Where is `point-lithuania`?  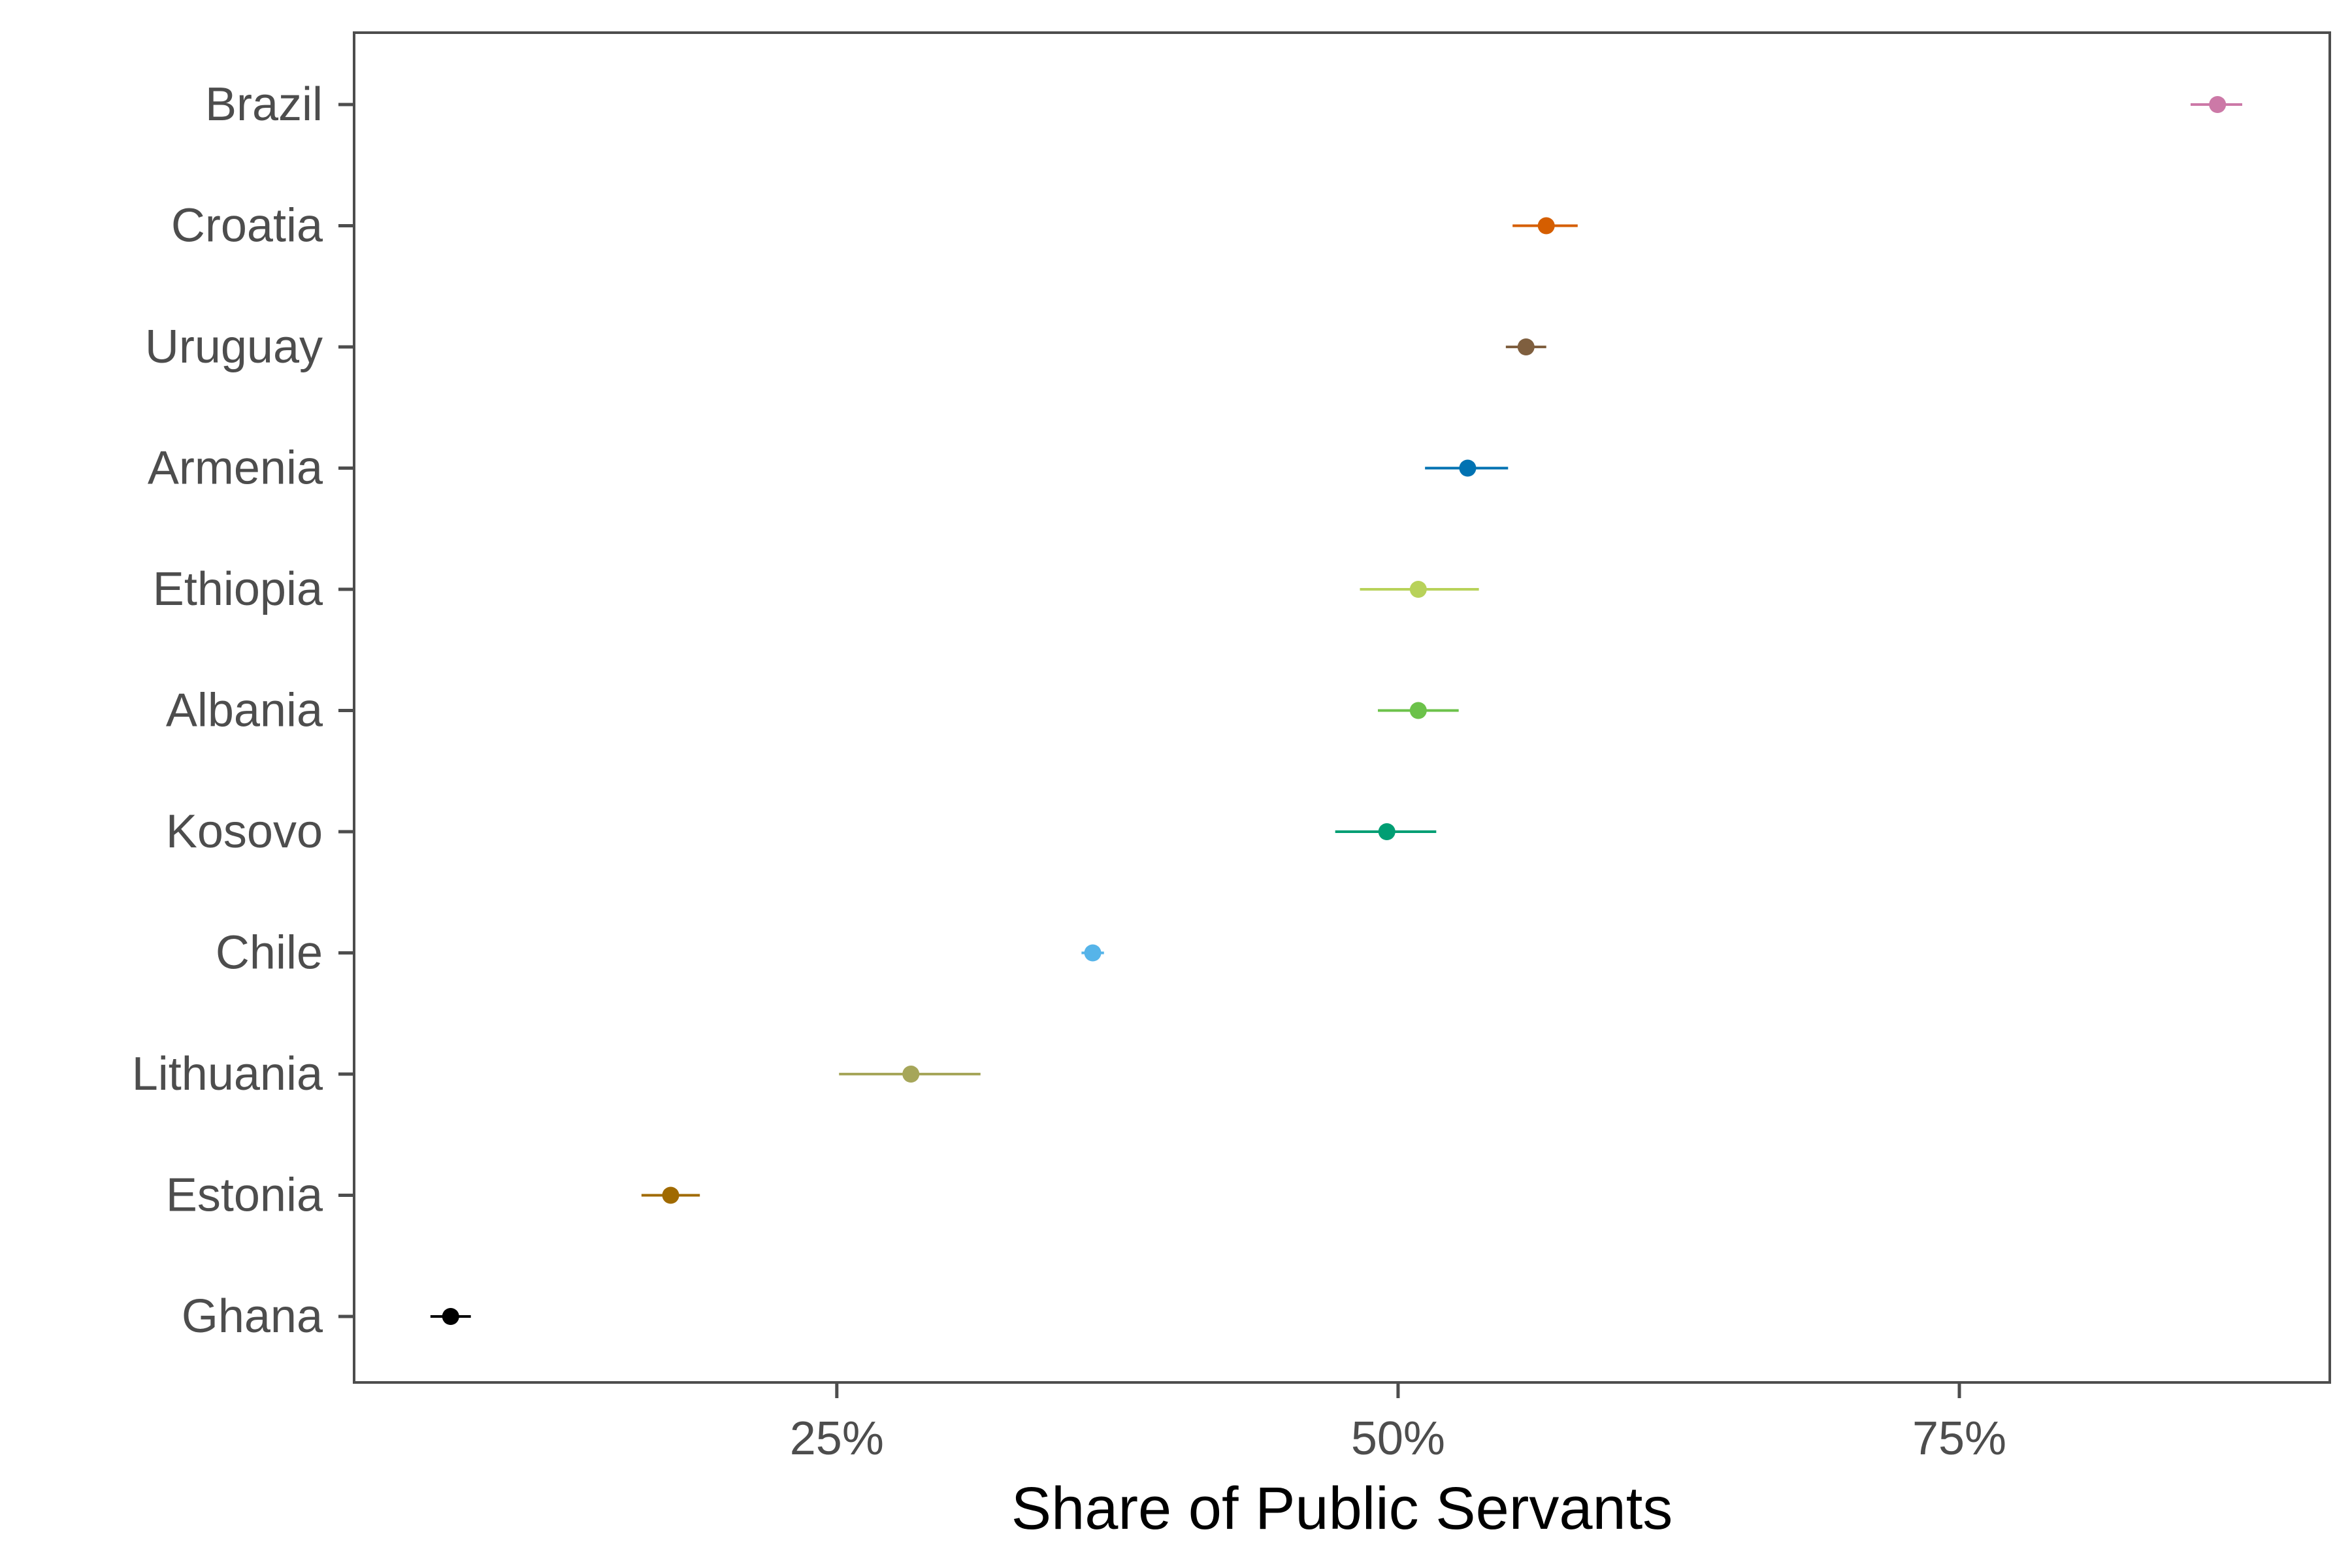 point-lithuania is located at coordinates (911, 1074).